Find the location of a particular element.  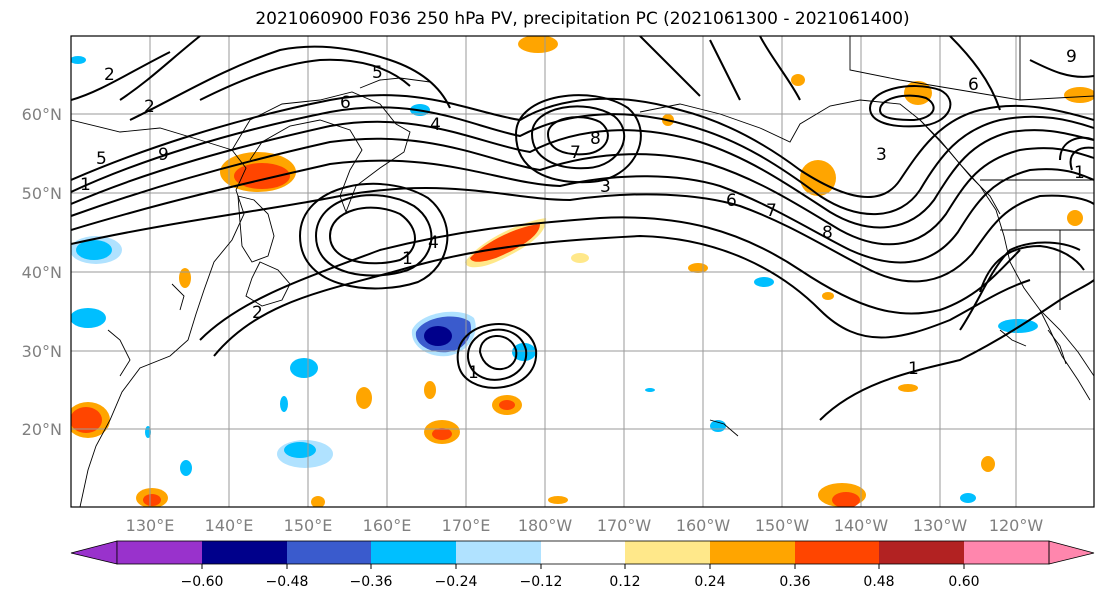

colorbar-over-arrow is located at coordinates (1071, 552).